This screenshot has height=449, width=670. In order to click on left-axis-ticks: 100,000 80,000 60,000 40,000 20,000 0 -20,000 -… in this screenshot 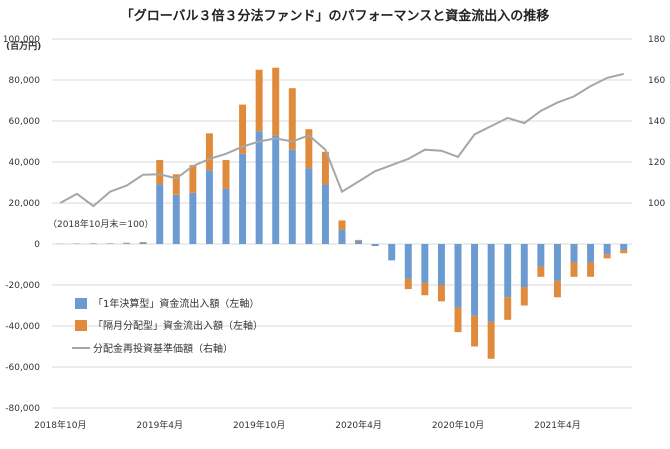, I will do `click(21, 224)`.